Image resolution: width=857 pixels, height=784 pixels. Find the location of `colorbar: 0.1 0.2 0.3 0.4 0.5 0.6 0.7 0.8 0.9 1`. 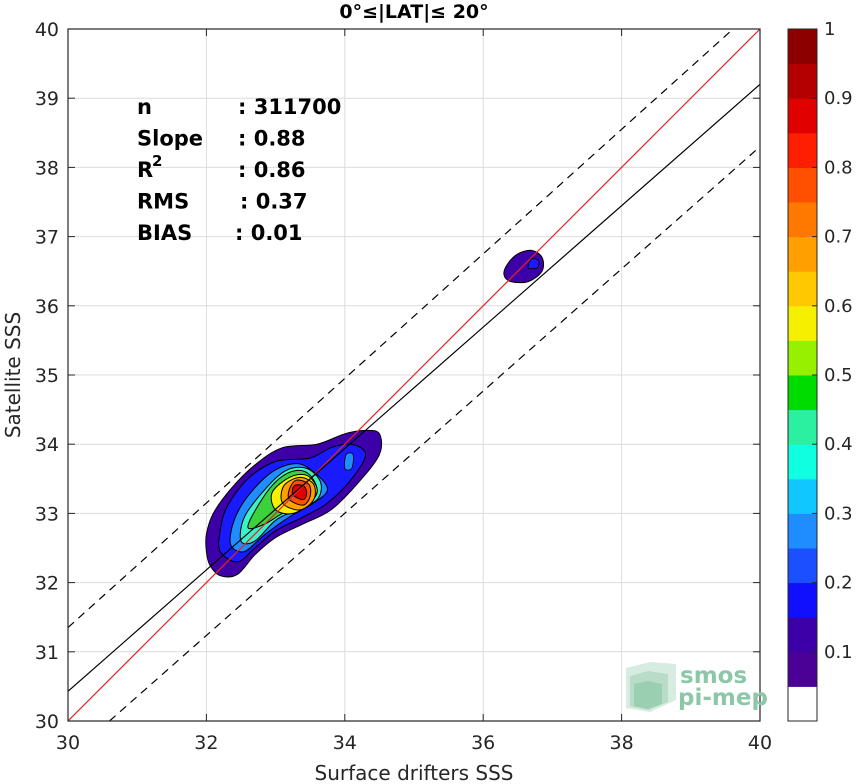

colorbar: 0.1 0.2 0.3 0.4 0.5 0.6 0.7 0.8 0.9 1 is located at coordinates (820, 370).